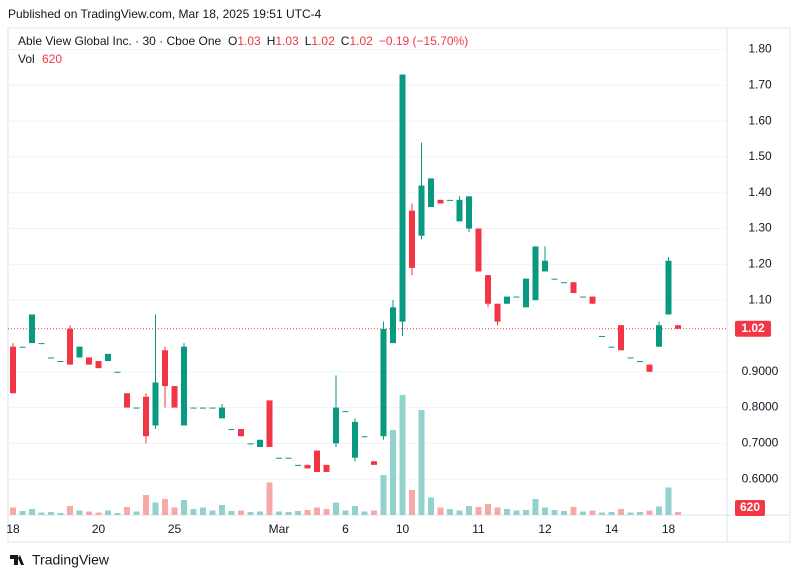  I want to click on x-tick-label: 12, so click(545, 529).